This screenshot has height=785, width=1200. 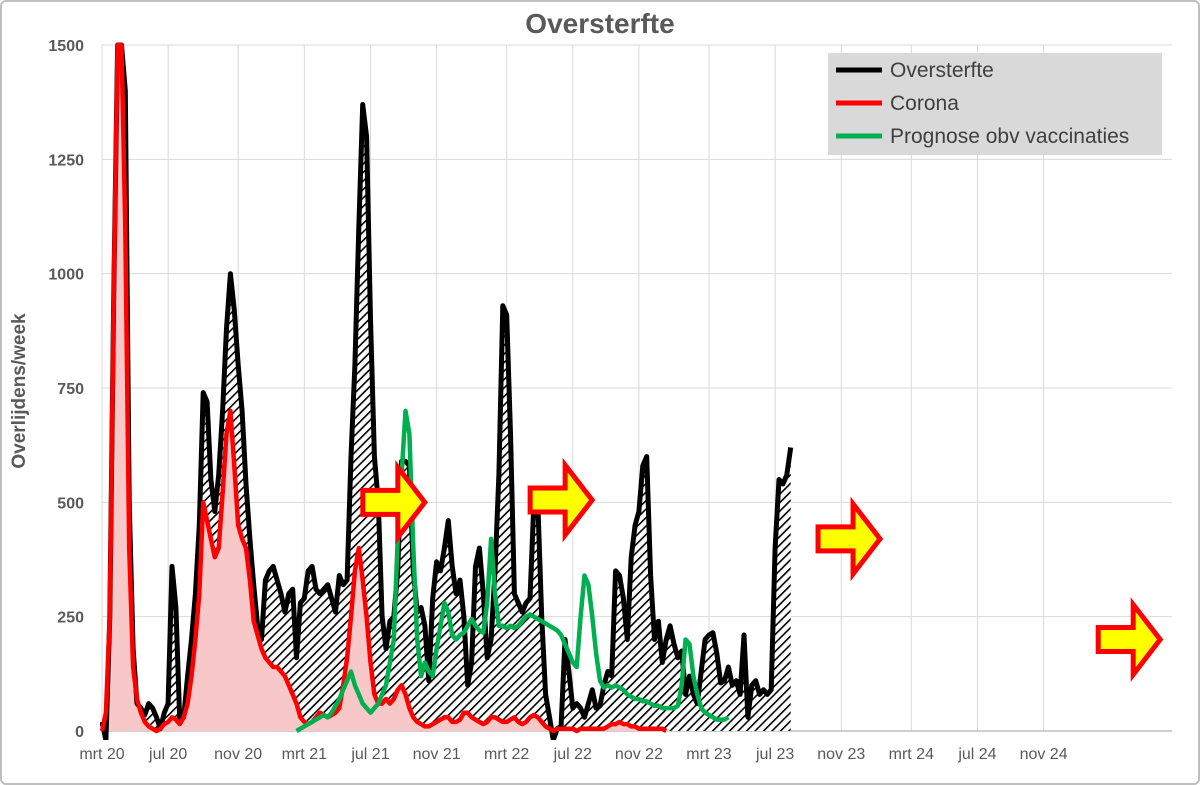 What do you see at coordinates (79, 732) in the screenshot?
I see `y-tick-label: 0` at bounding box center [79, 732].